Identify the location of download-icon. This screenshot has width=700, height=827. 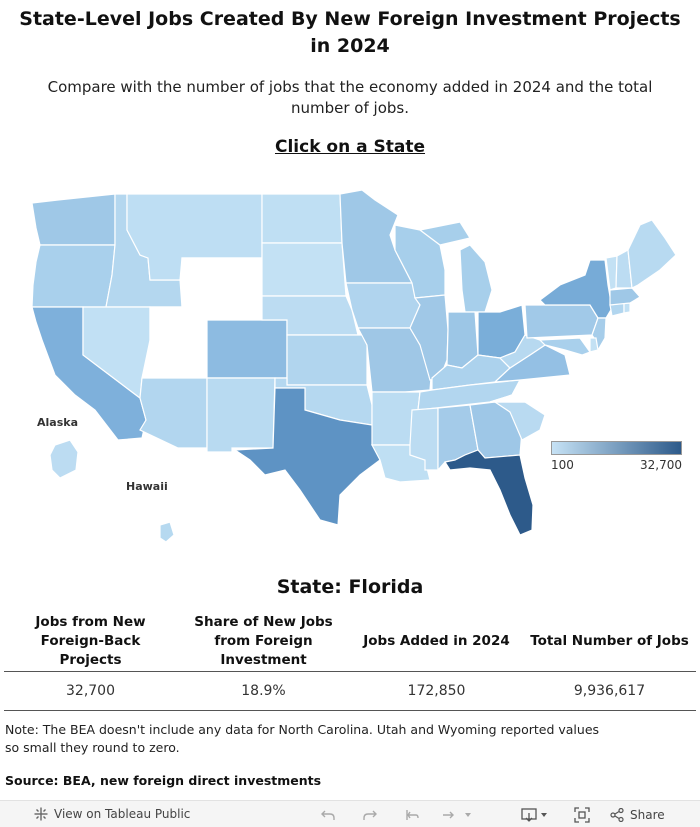
(534, 814).